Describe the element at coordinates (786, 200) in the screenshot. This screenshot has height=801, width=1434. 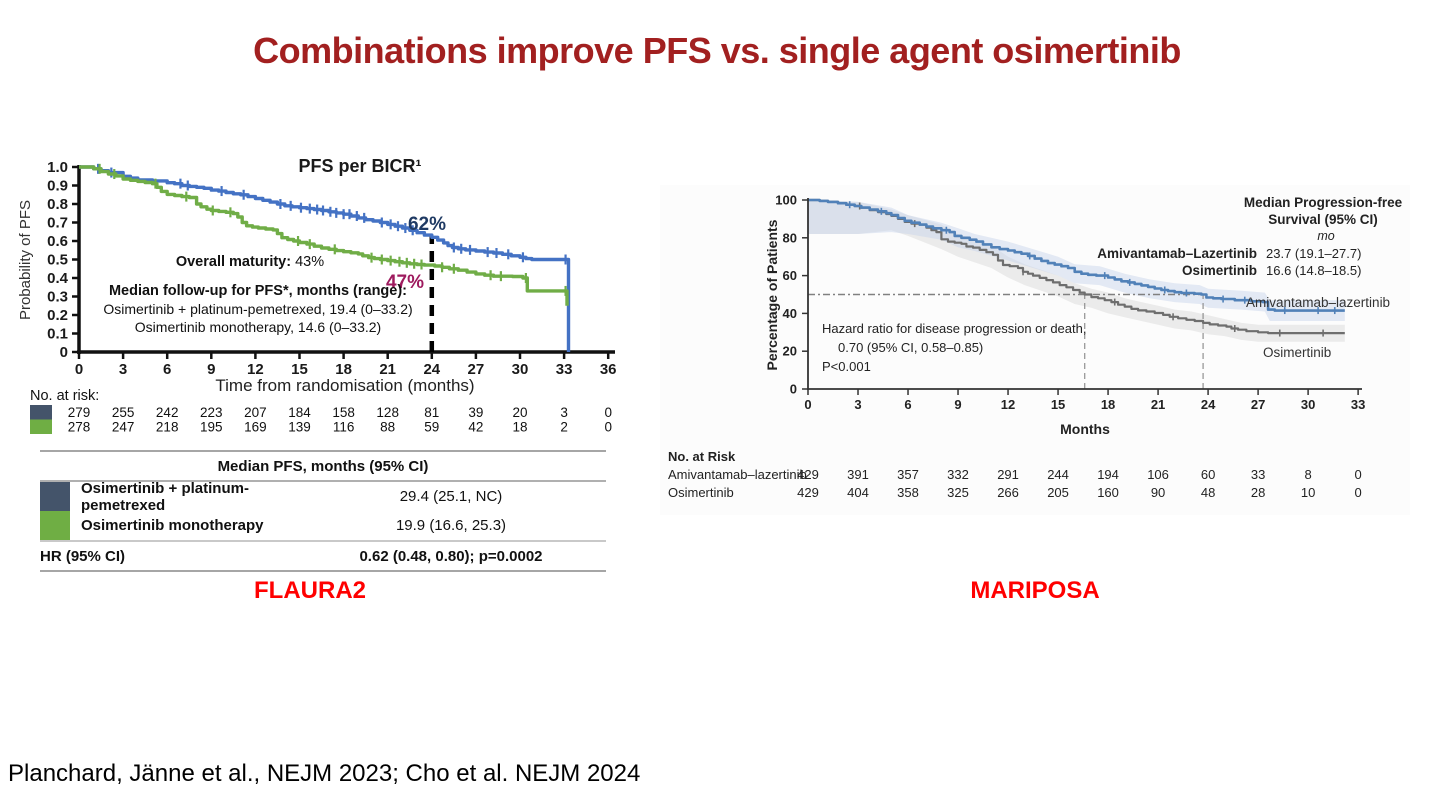
I see `y-tick-label: 100` at that location.